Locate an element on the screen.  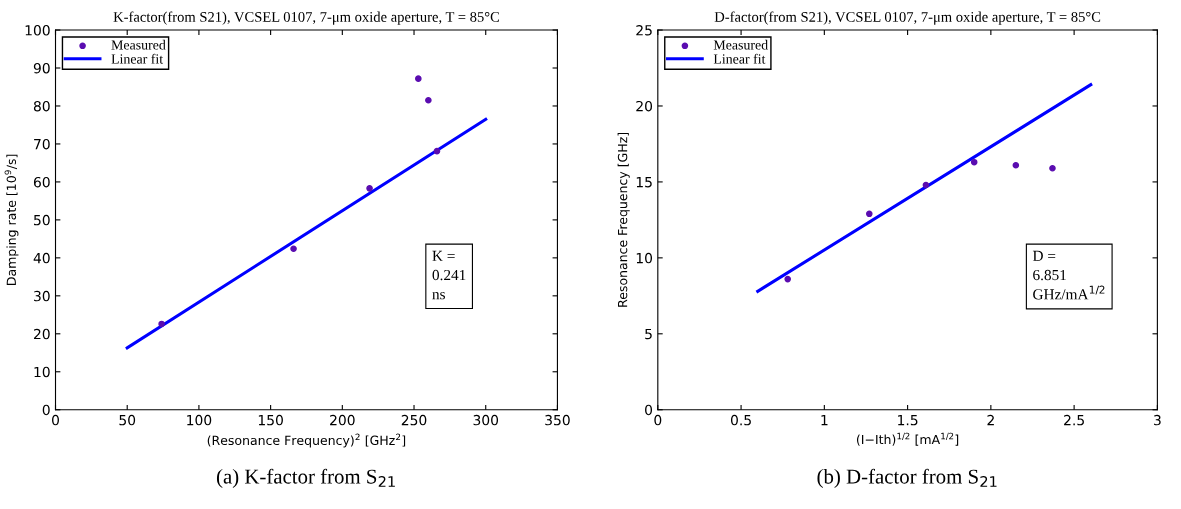
x-tick-label: 1 is located at coordinates (824, 420).